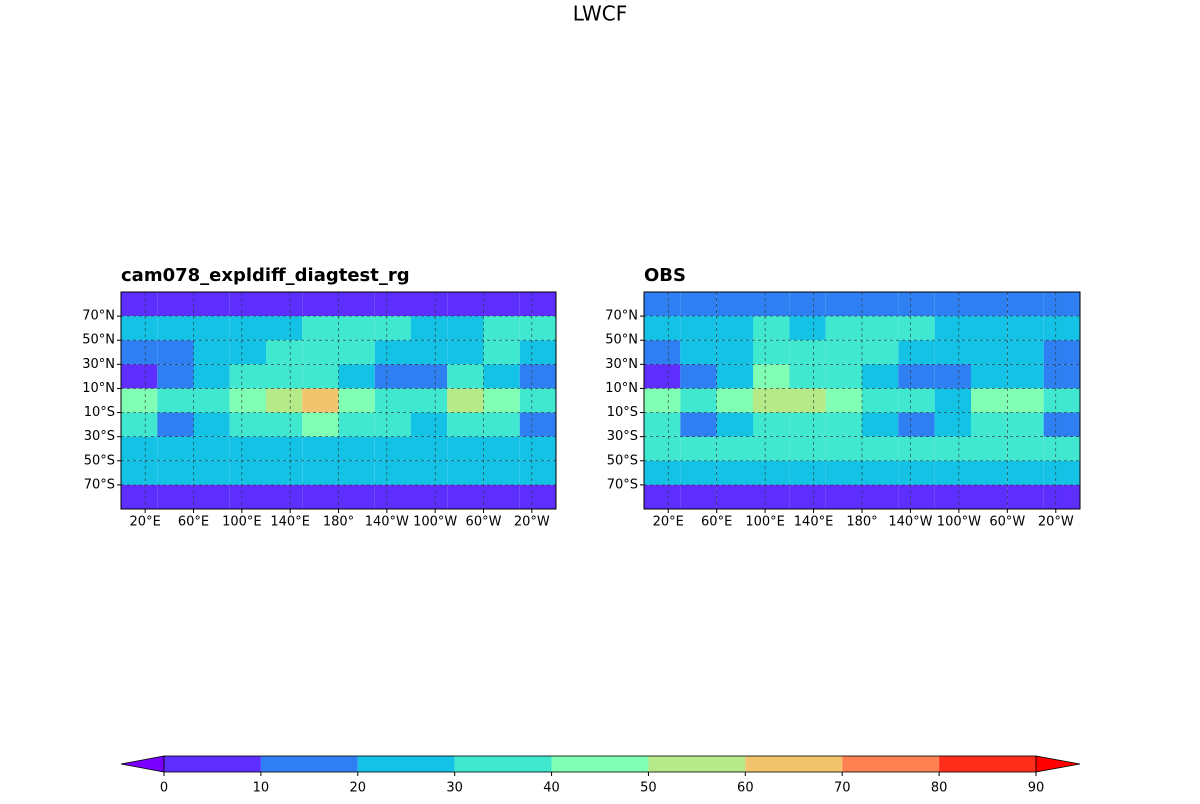 This screenshot has height=804, width=1200. What do you see at coordinates (622, 436) in the screenshot?
I see `y-tick-label: 30°S` at bounding box center [622, 436].